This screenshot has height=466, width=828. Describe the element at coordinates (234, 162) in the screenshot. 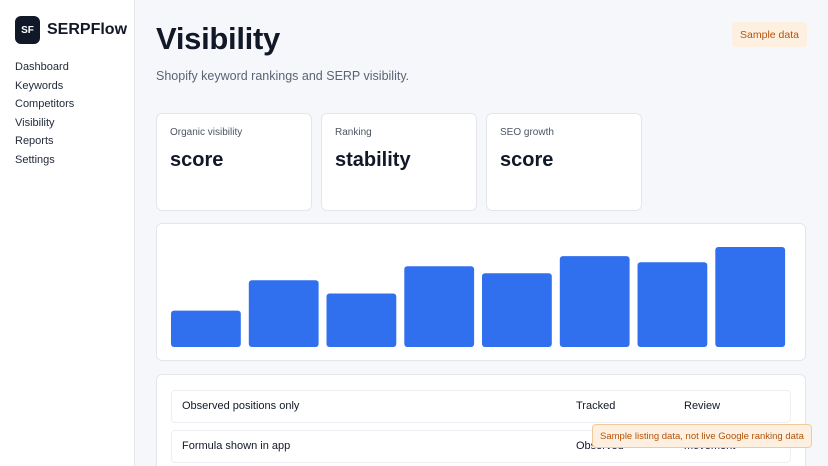

I see `kpi-card-organic-visibility: Organic visibility score` at that location.